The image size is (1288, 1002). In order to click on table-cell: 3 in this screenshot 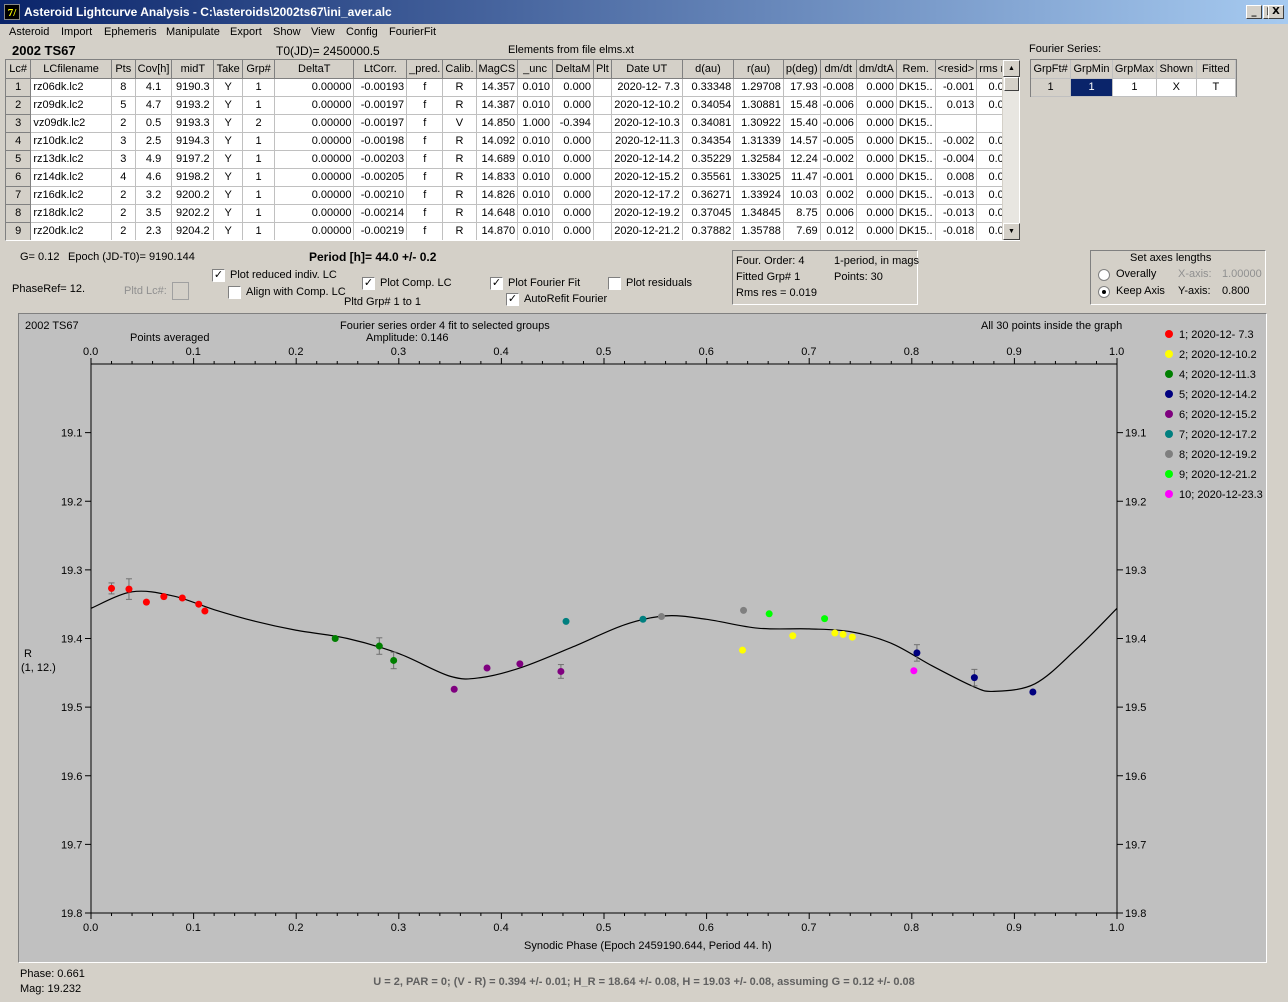, I will do `click(123, 159)`.